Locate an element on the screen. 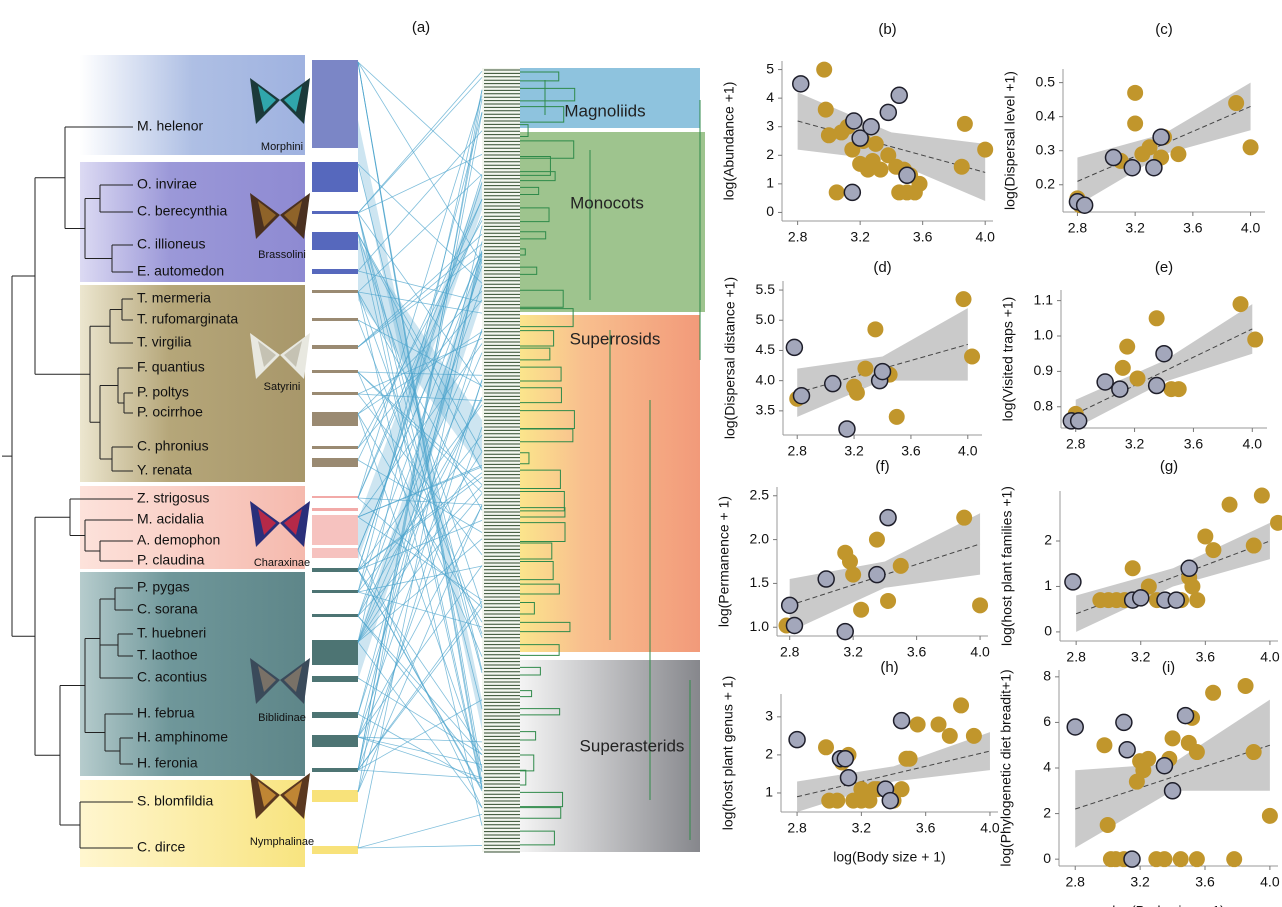 This screenshot has width=1282, height=907. y-axis-label: log(Visited traps +1) is located at coordinates (1008, 359).